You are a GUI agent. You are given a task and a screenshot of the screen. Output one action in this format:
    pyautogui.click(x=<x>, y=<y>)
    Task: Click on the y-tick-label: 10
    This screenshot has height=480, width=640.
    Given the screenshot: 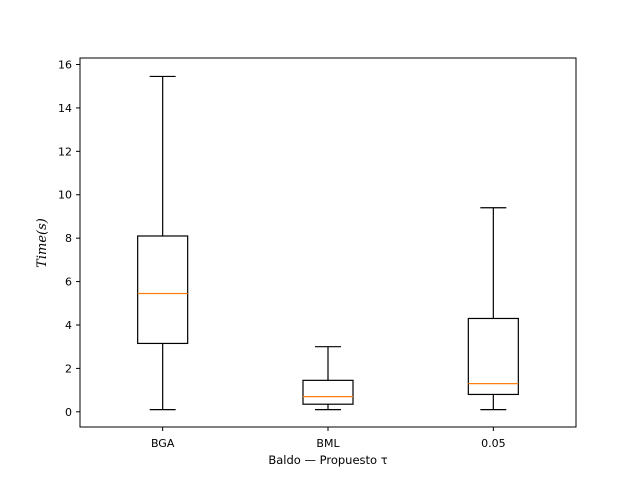 What is the action you would take?
    pyautogui.click(x=65, y=195)
    